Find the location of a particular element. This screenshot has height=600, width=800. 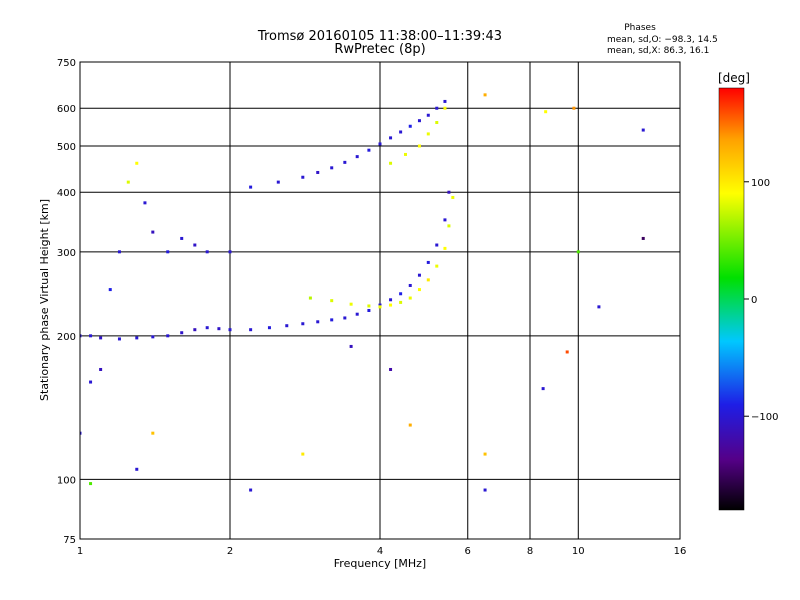

x-tick-label: 1 is located at coordinates (80, 551).